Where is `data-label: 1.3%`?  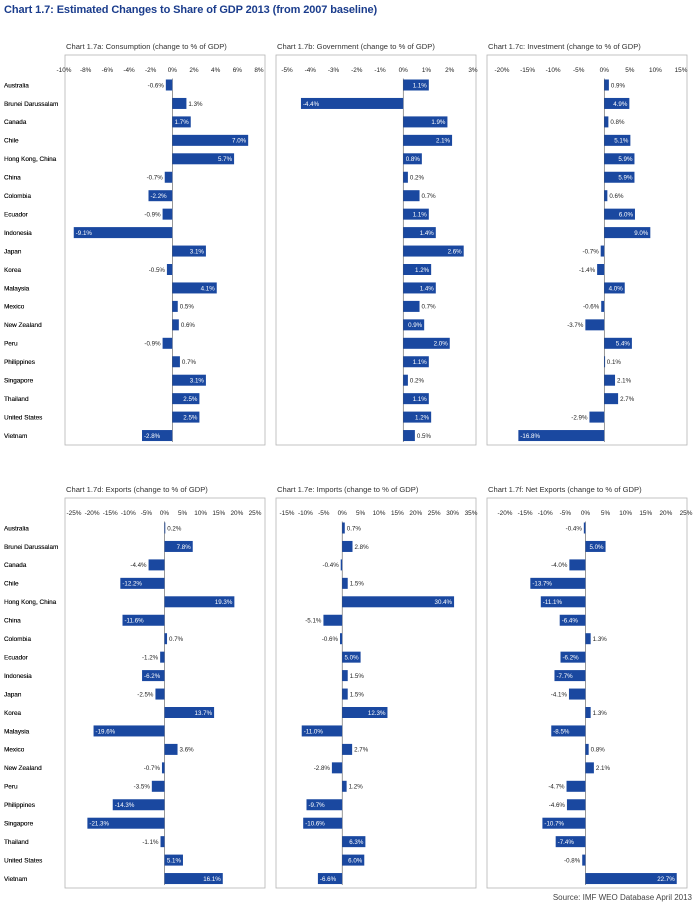
data-label: 1.3% is located at coordinates (600, 639).